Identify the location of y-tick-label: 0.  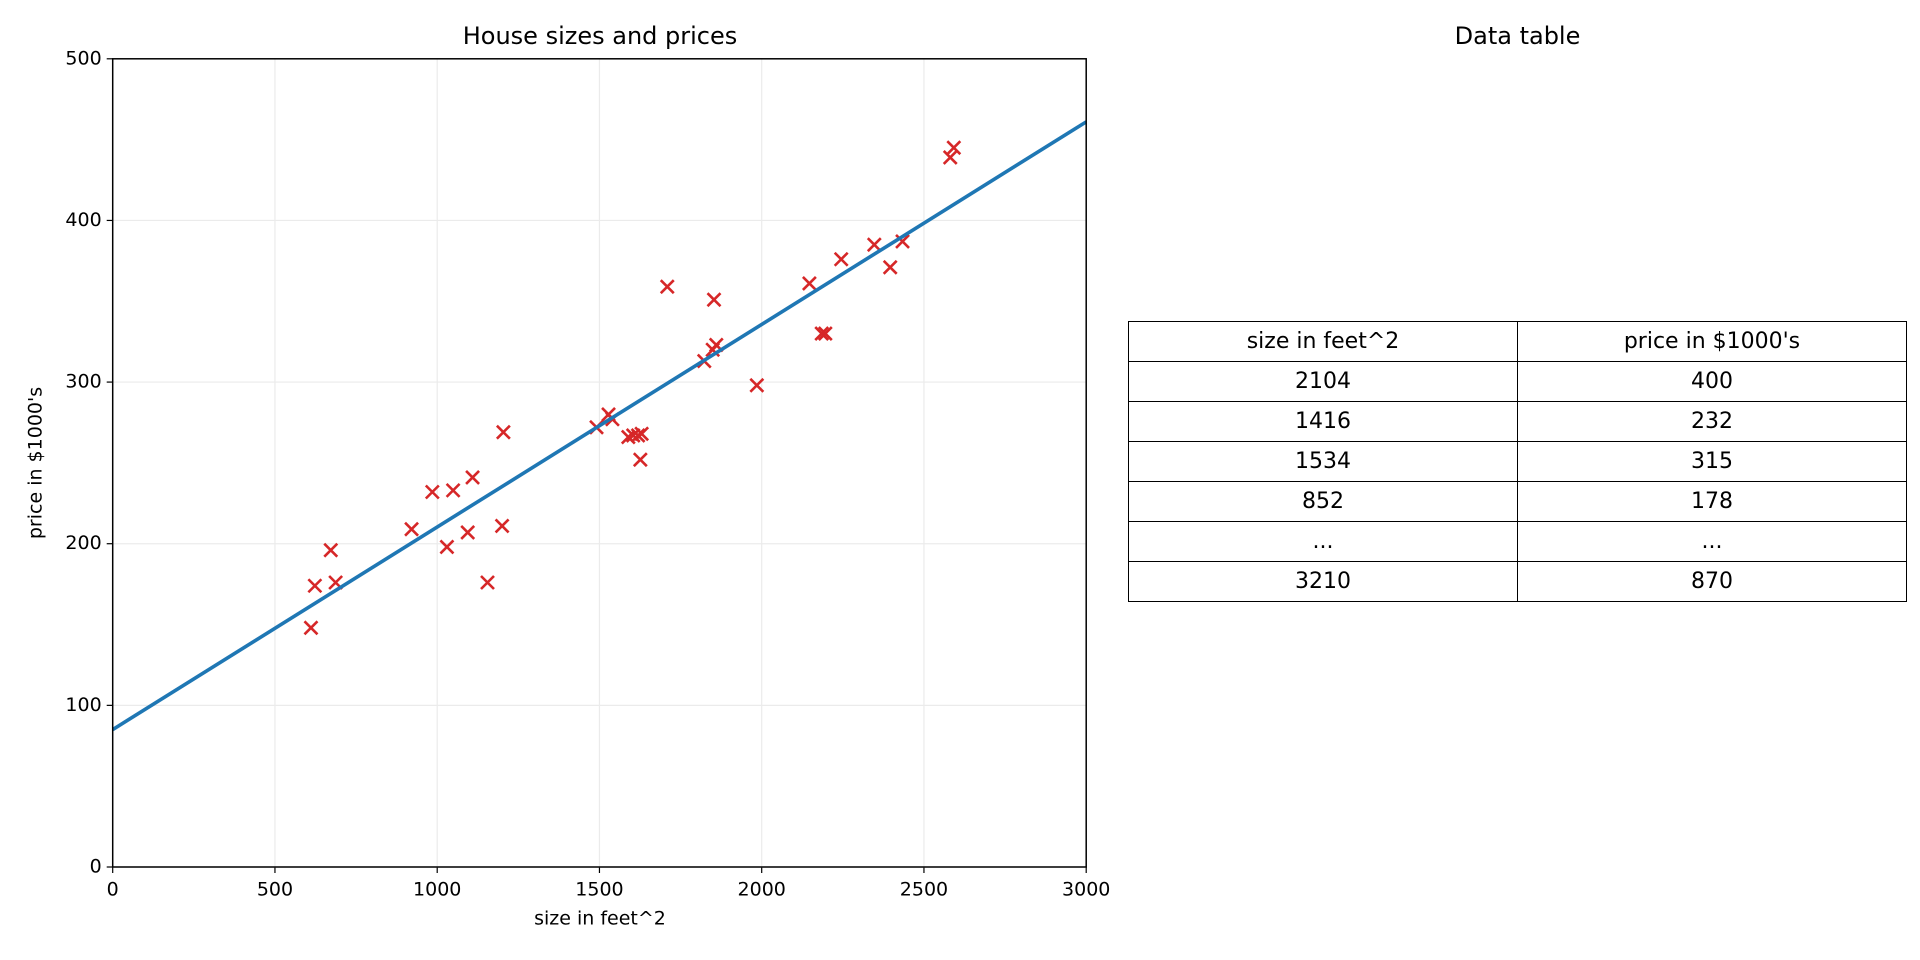
(96, 867).